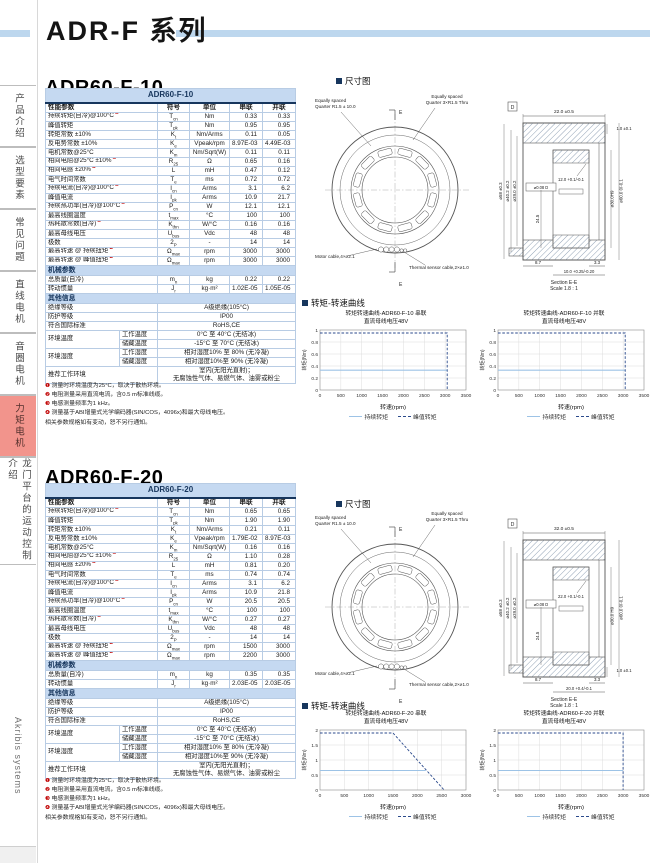 The image size is (650, 863). What do you see at coordinates (582, 416) in the screenshot?
I see `peak-torque-legend-line` at bounding box center [582, 416].